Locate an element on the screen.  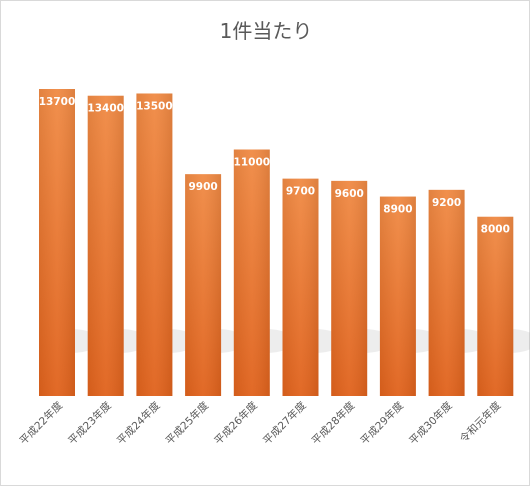
value-label: 9600 is located at coordinates (349, 194).